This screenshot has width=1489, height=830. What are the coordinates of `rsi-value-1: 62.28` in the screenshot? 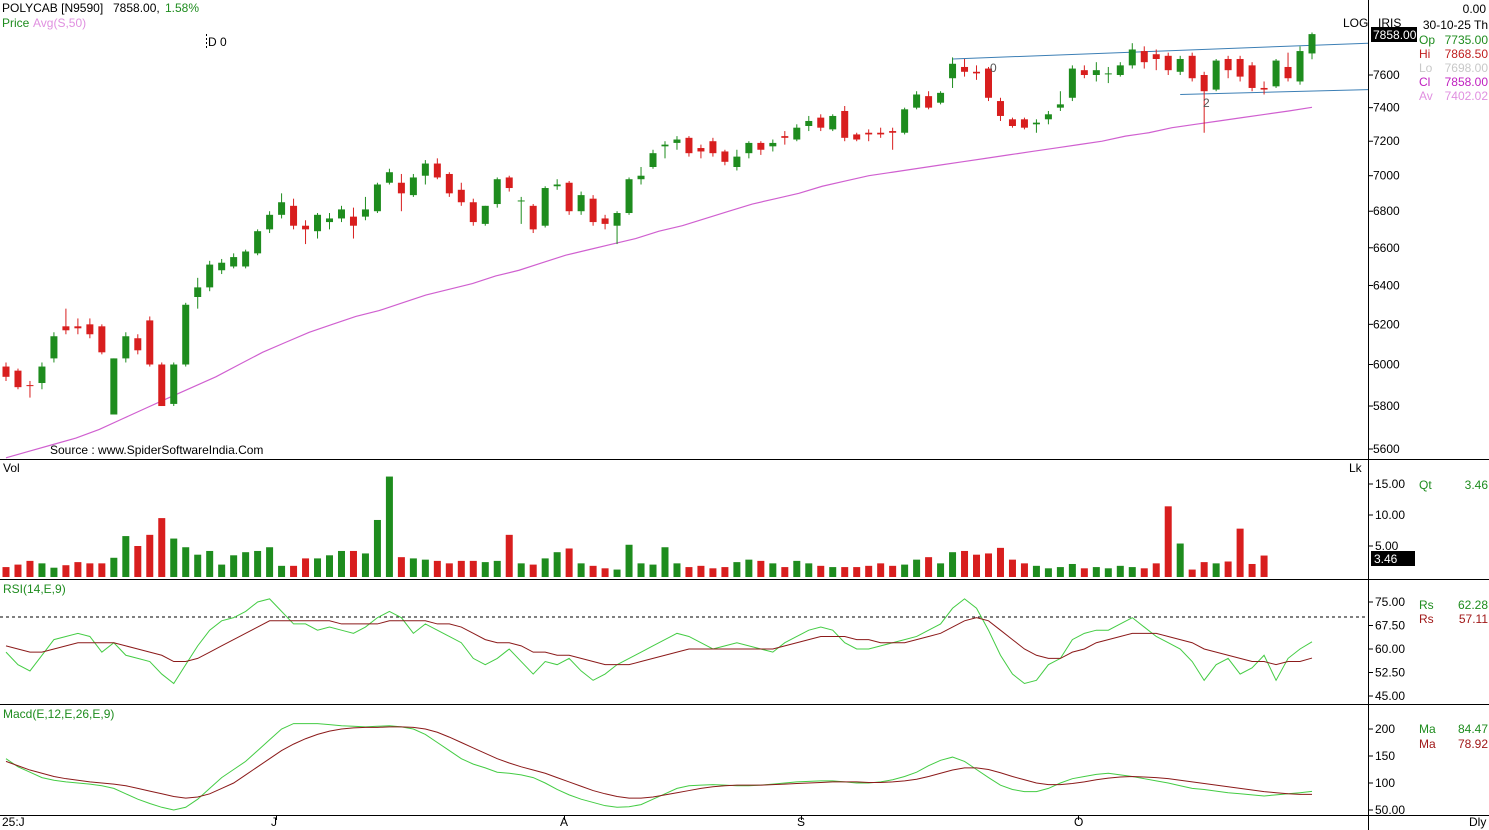 It's located at (1473, 605).